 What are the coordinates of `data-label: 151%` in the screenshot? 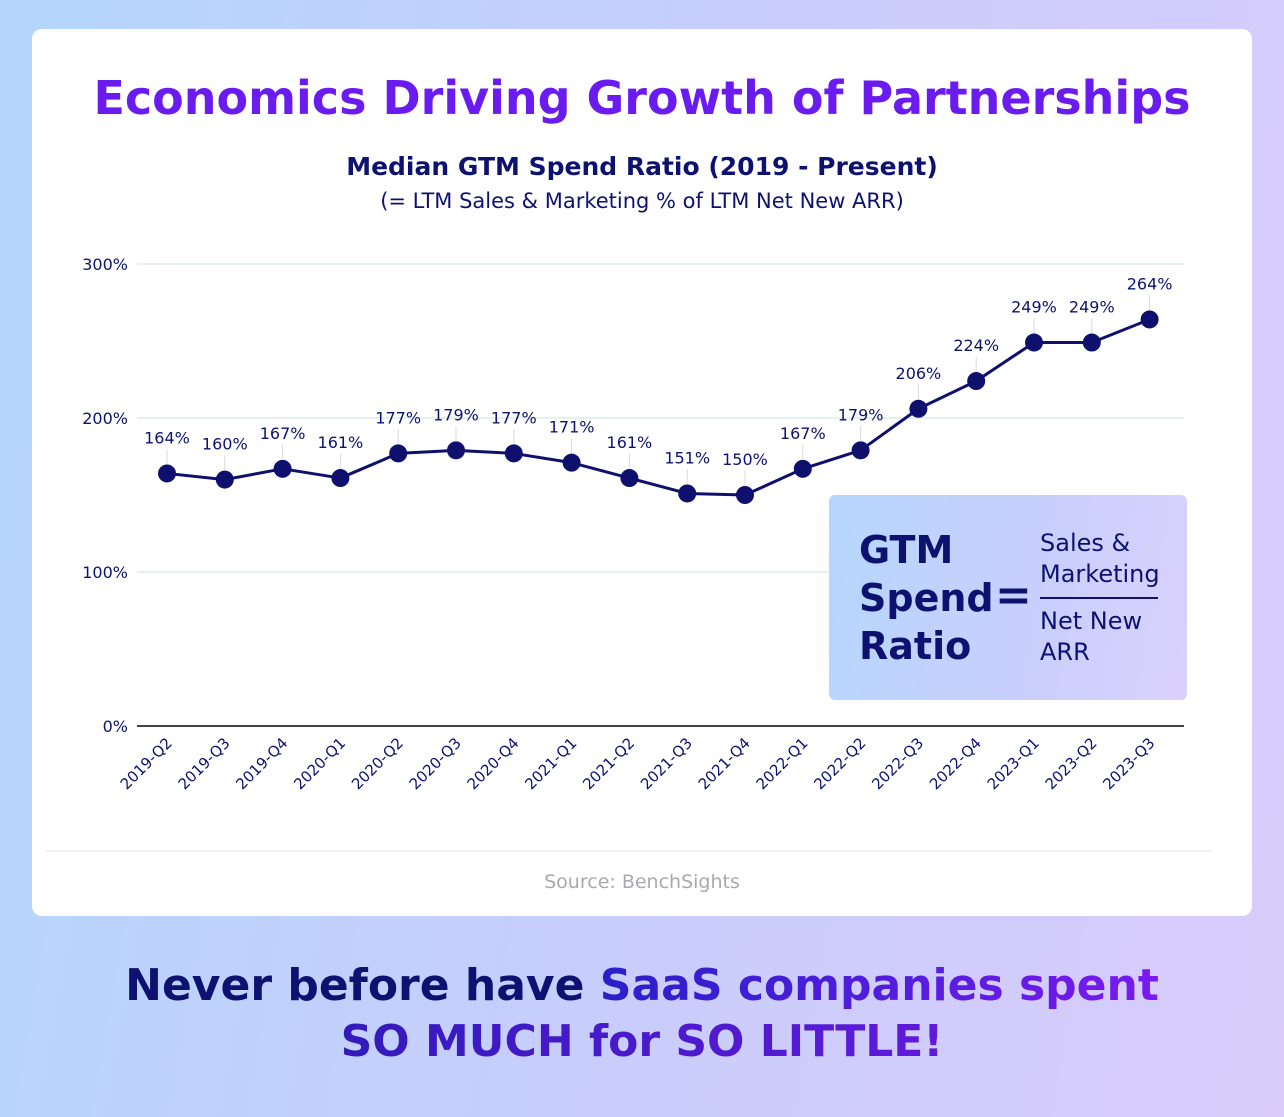 It's located at (687, 457).